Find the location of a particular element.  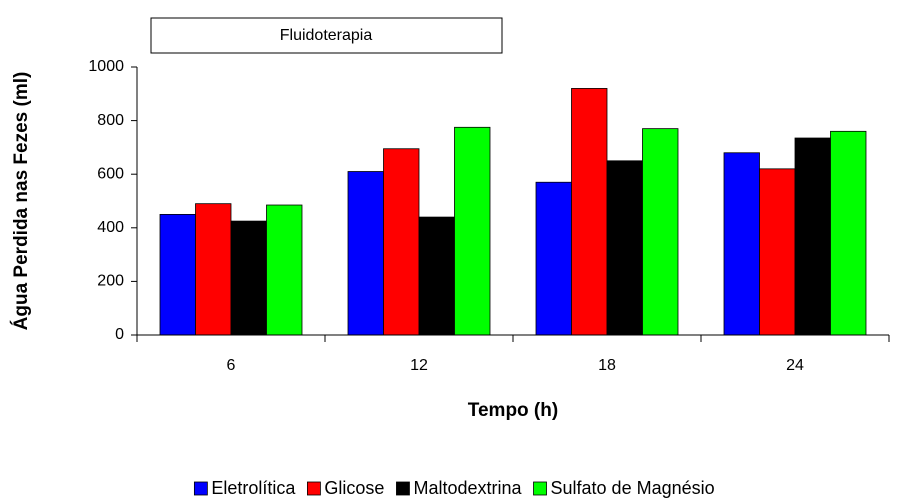

x-axis-label: Tempo (h) is located at coordinates (513, 410).